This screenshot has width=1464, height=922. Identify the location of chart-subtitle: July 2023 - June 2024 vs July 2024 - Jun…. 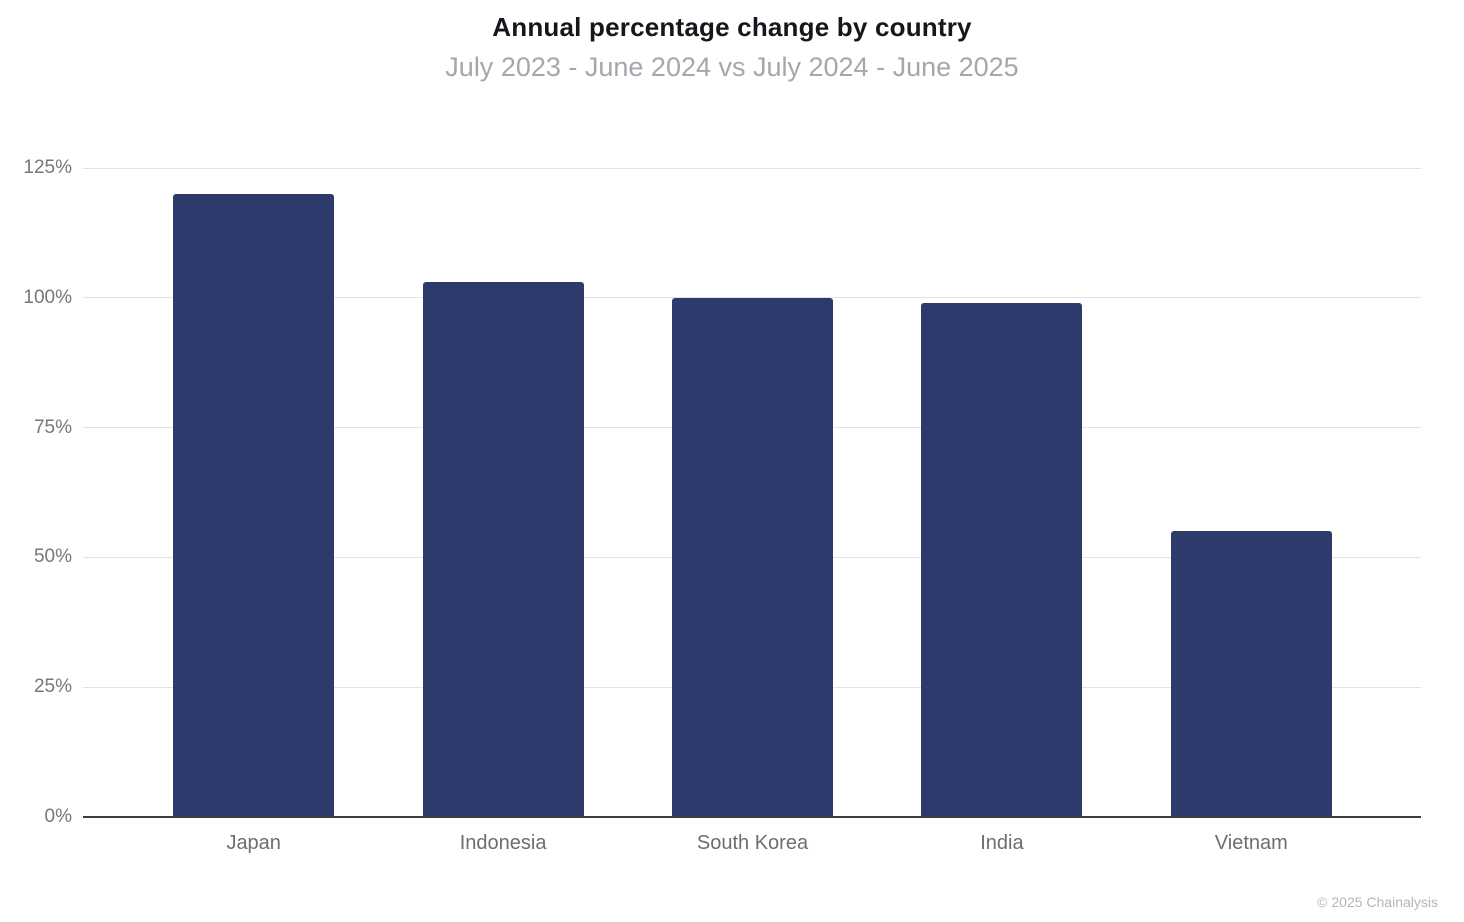
(732, 67).